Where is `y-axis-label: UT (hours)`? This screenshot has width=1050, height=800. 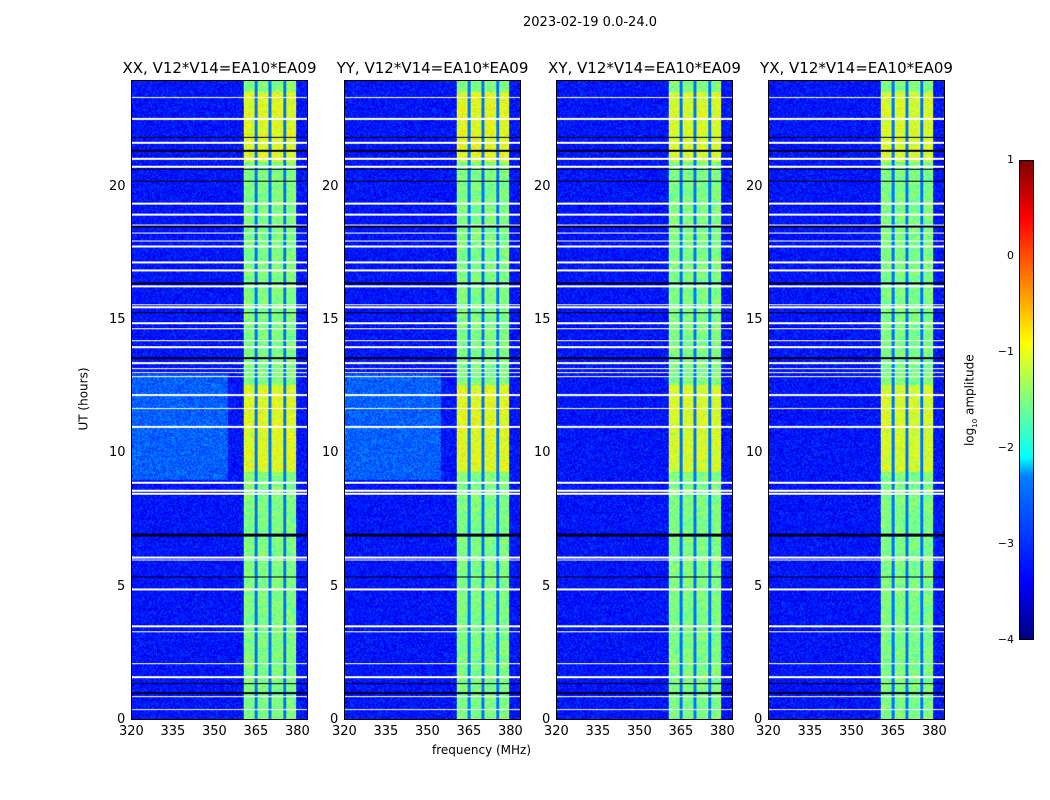 y-axis-label: UT (hours) is located at coordinates (83, 399).